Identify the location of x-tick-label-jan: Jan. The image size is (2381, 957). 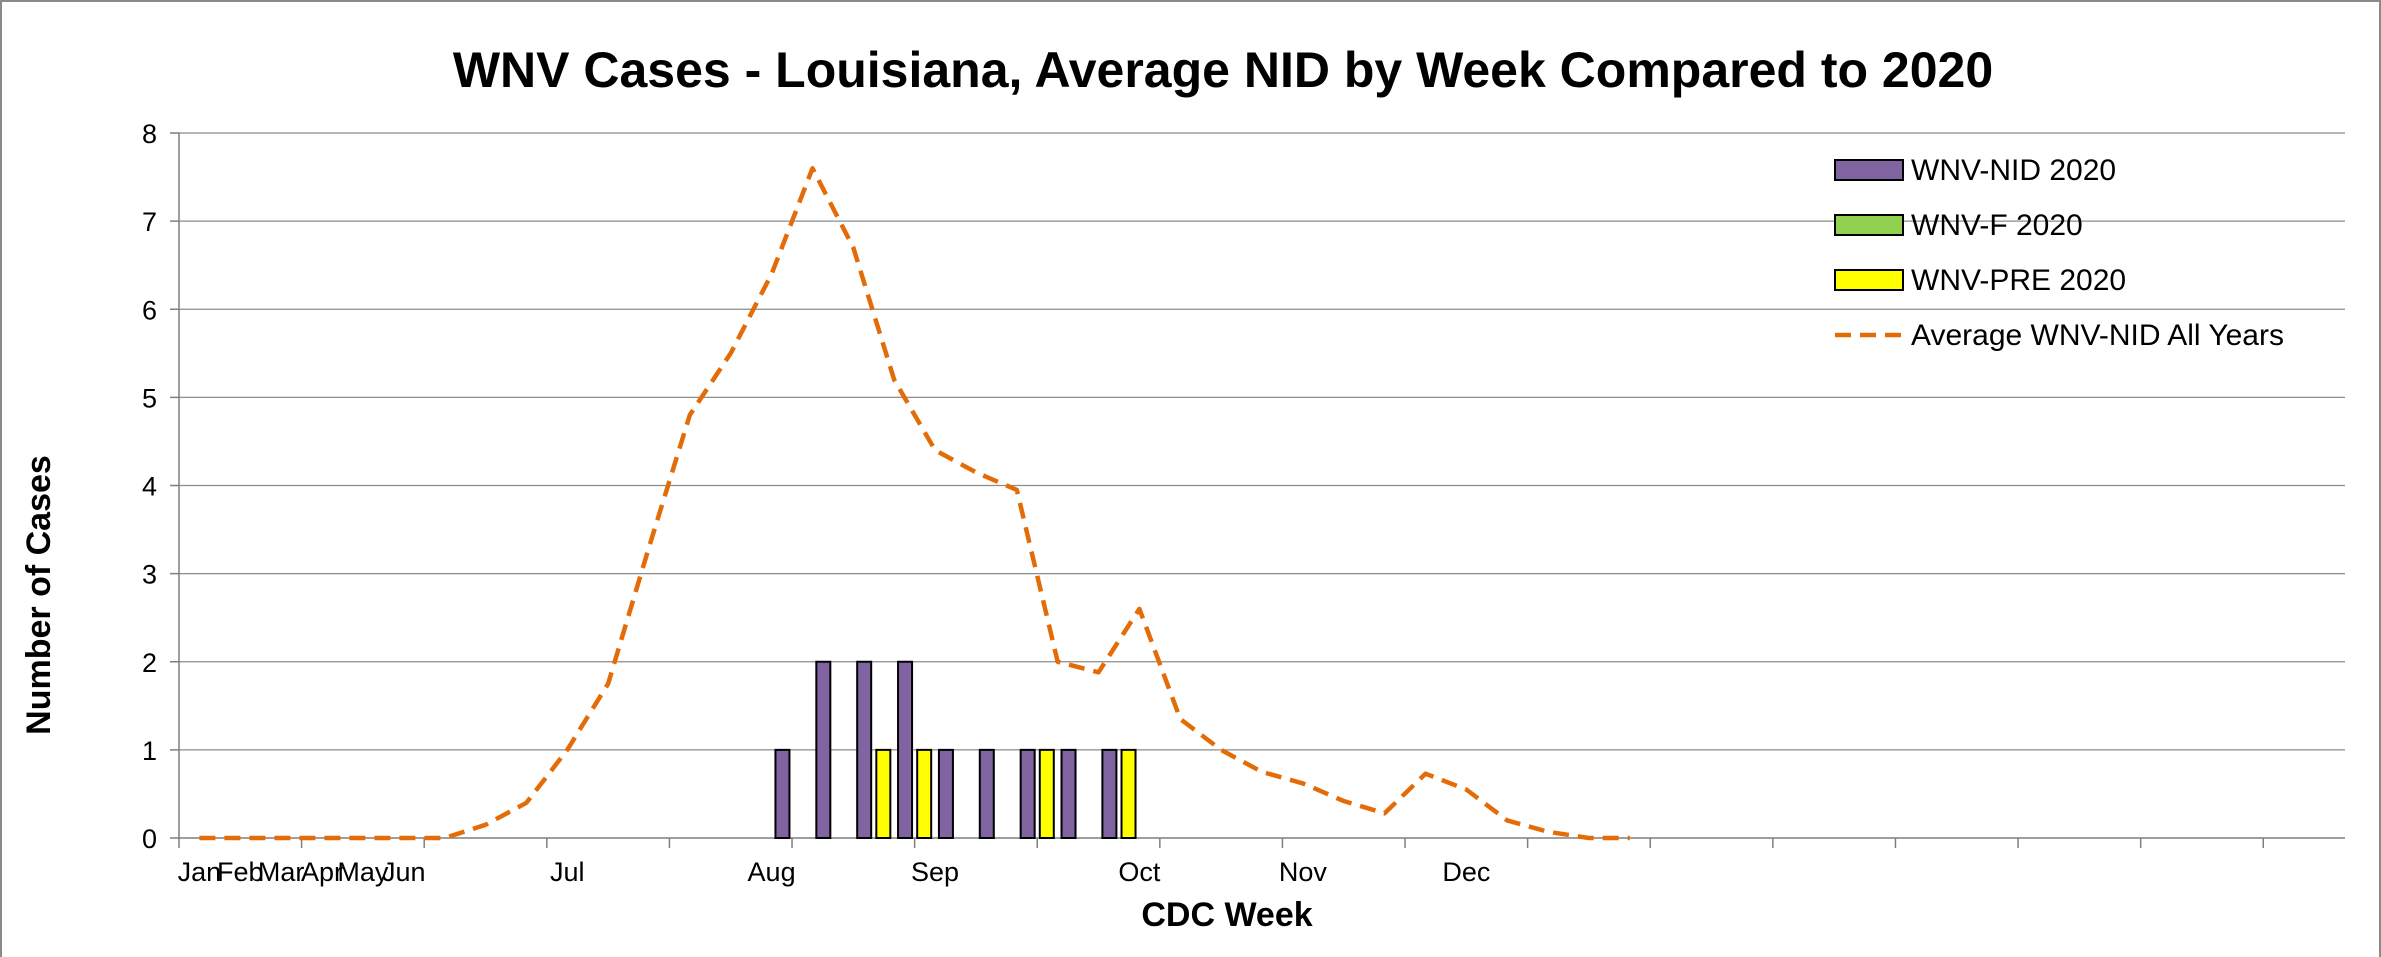
(200, 872).